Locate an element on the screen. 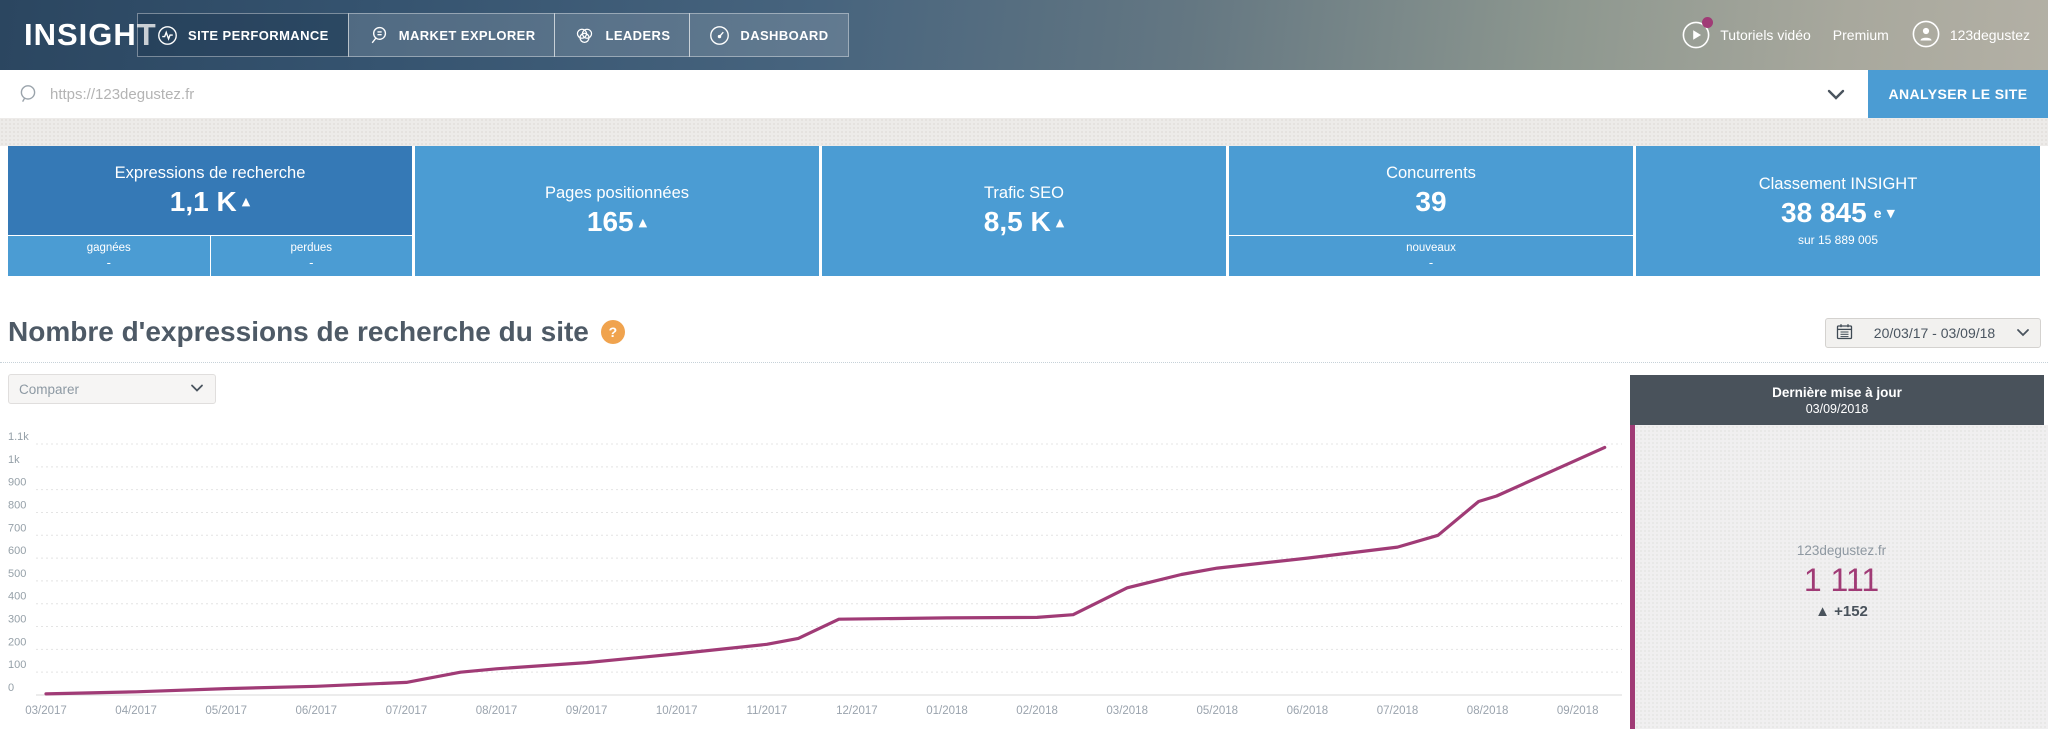 The width and height of the screenshot is (2048, 729). topbar-right-group: Tutoriels vidéo Premium 123degustez is located at coordinates (1855, 35).